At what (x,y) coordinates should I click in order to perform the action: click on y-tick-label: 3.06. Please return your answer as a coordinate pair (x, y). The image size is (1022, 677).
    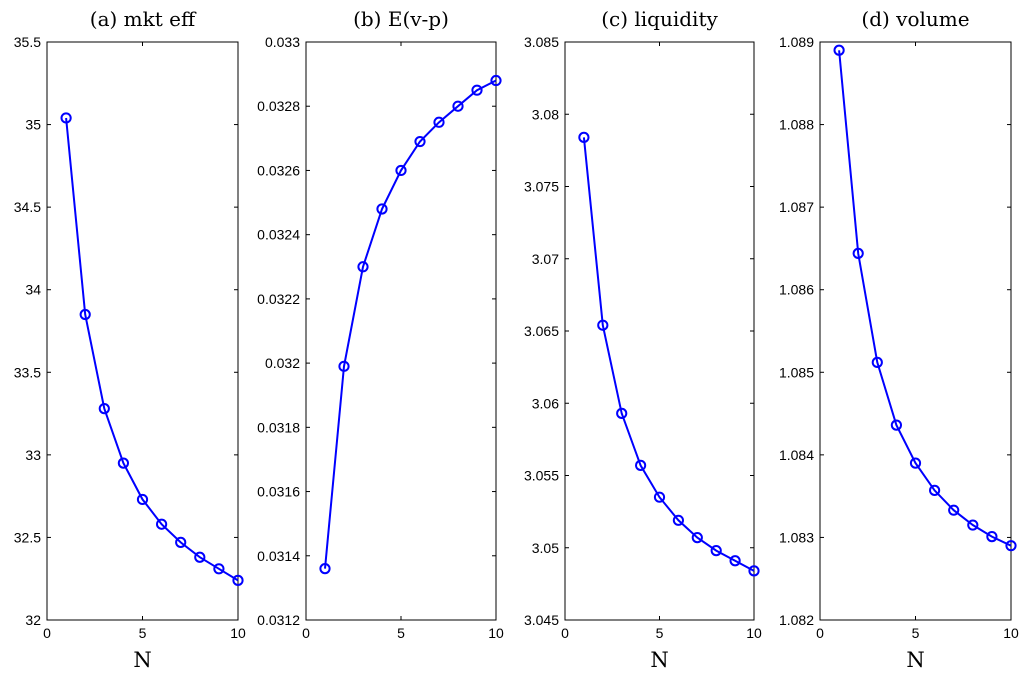
    Looking at the image, I should click on (545, 403).